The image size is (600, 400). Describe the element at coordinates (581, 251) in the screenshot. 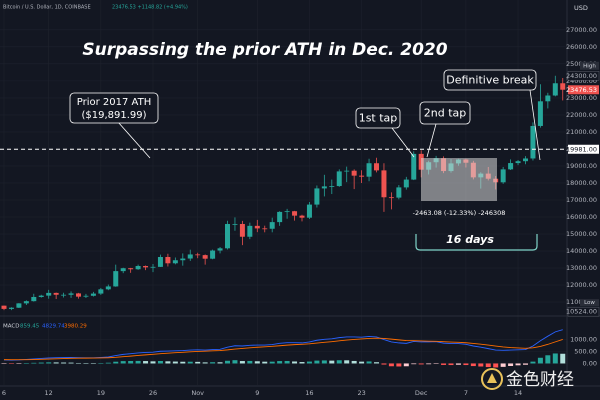

I see `y-tick-label: 14000.00` at that location.